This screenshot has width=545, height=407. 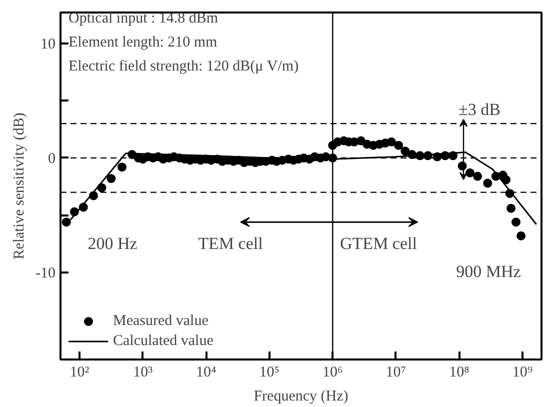 What do you see at coordinates (163, 341) in the screenshot?
I see `legend-label: Calculated value` at bounding box center [163, 341].